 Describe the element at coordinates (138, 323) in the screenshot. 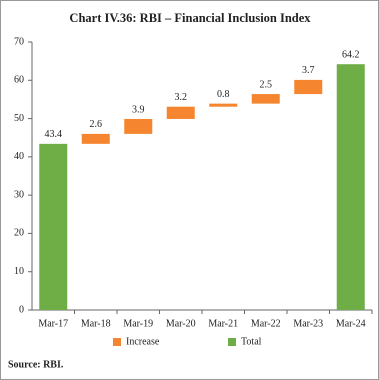

I see `x-tick-label: Mar-19` at that location.